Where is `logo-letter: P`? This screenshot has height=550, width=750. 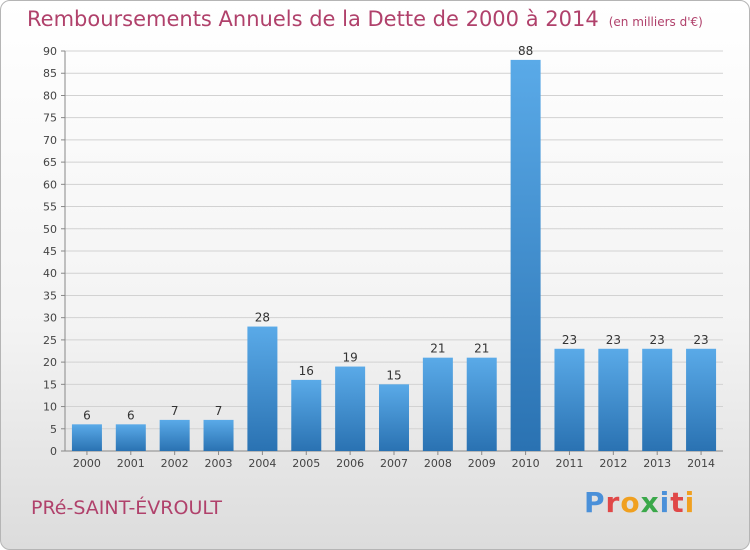 logo-letter: P is located at coordinates (595, 502).